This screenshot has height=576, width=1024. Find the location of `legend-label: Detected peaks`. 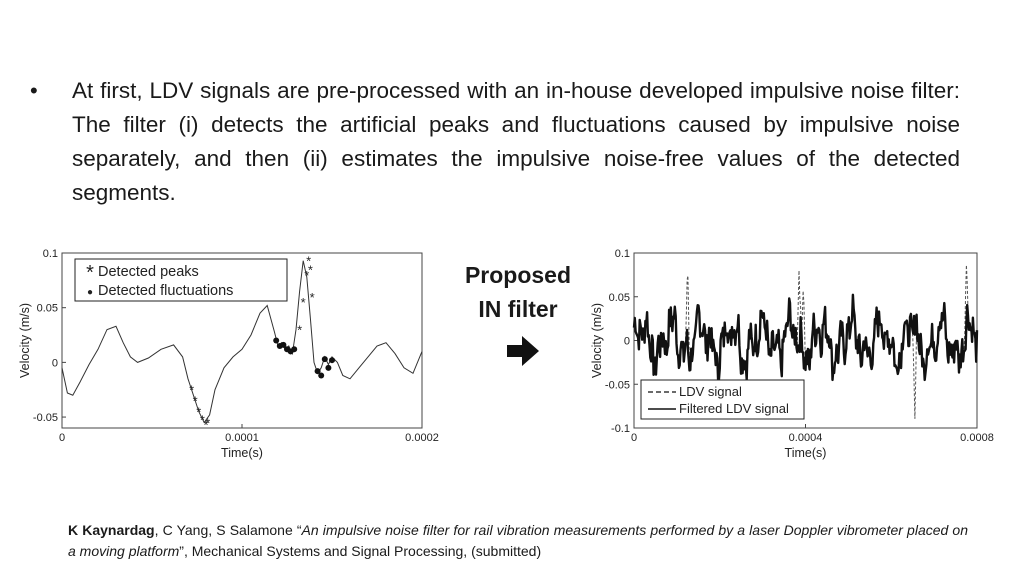

legend-label: Detected peaks is located at coordinates (148, 272).